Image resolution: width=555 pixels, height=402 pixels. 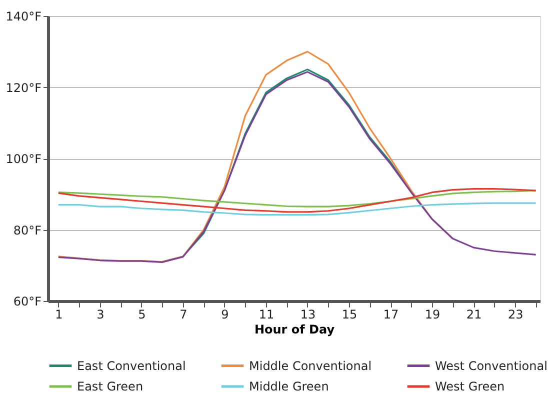 I want to click on y-tick-label: 140°F, so click(x=24, y=17).